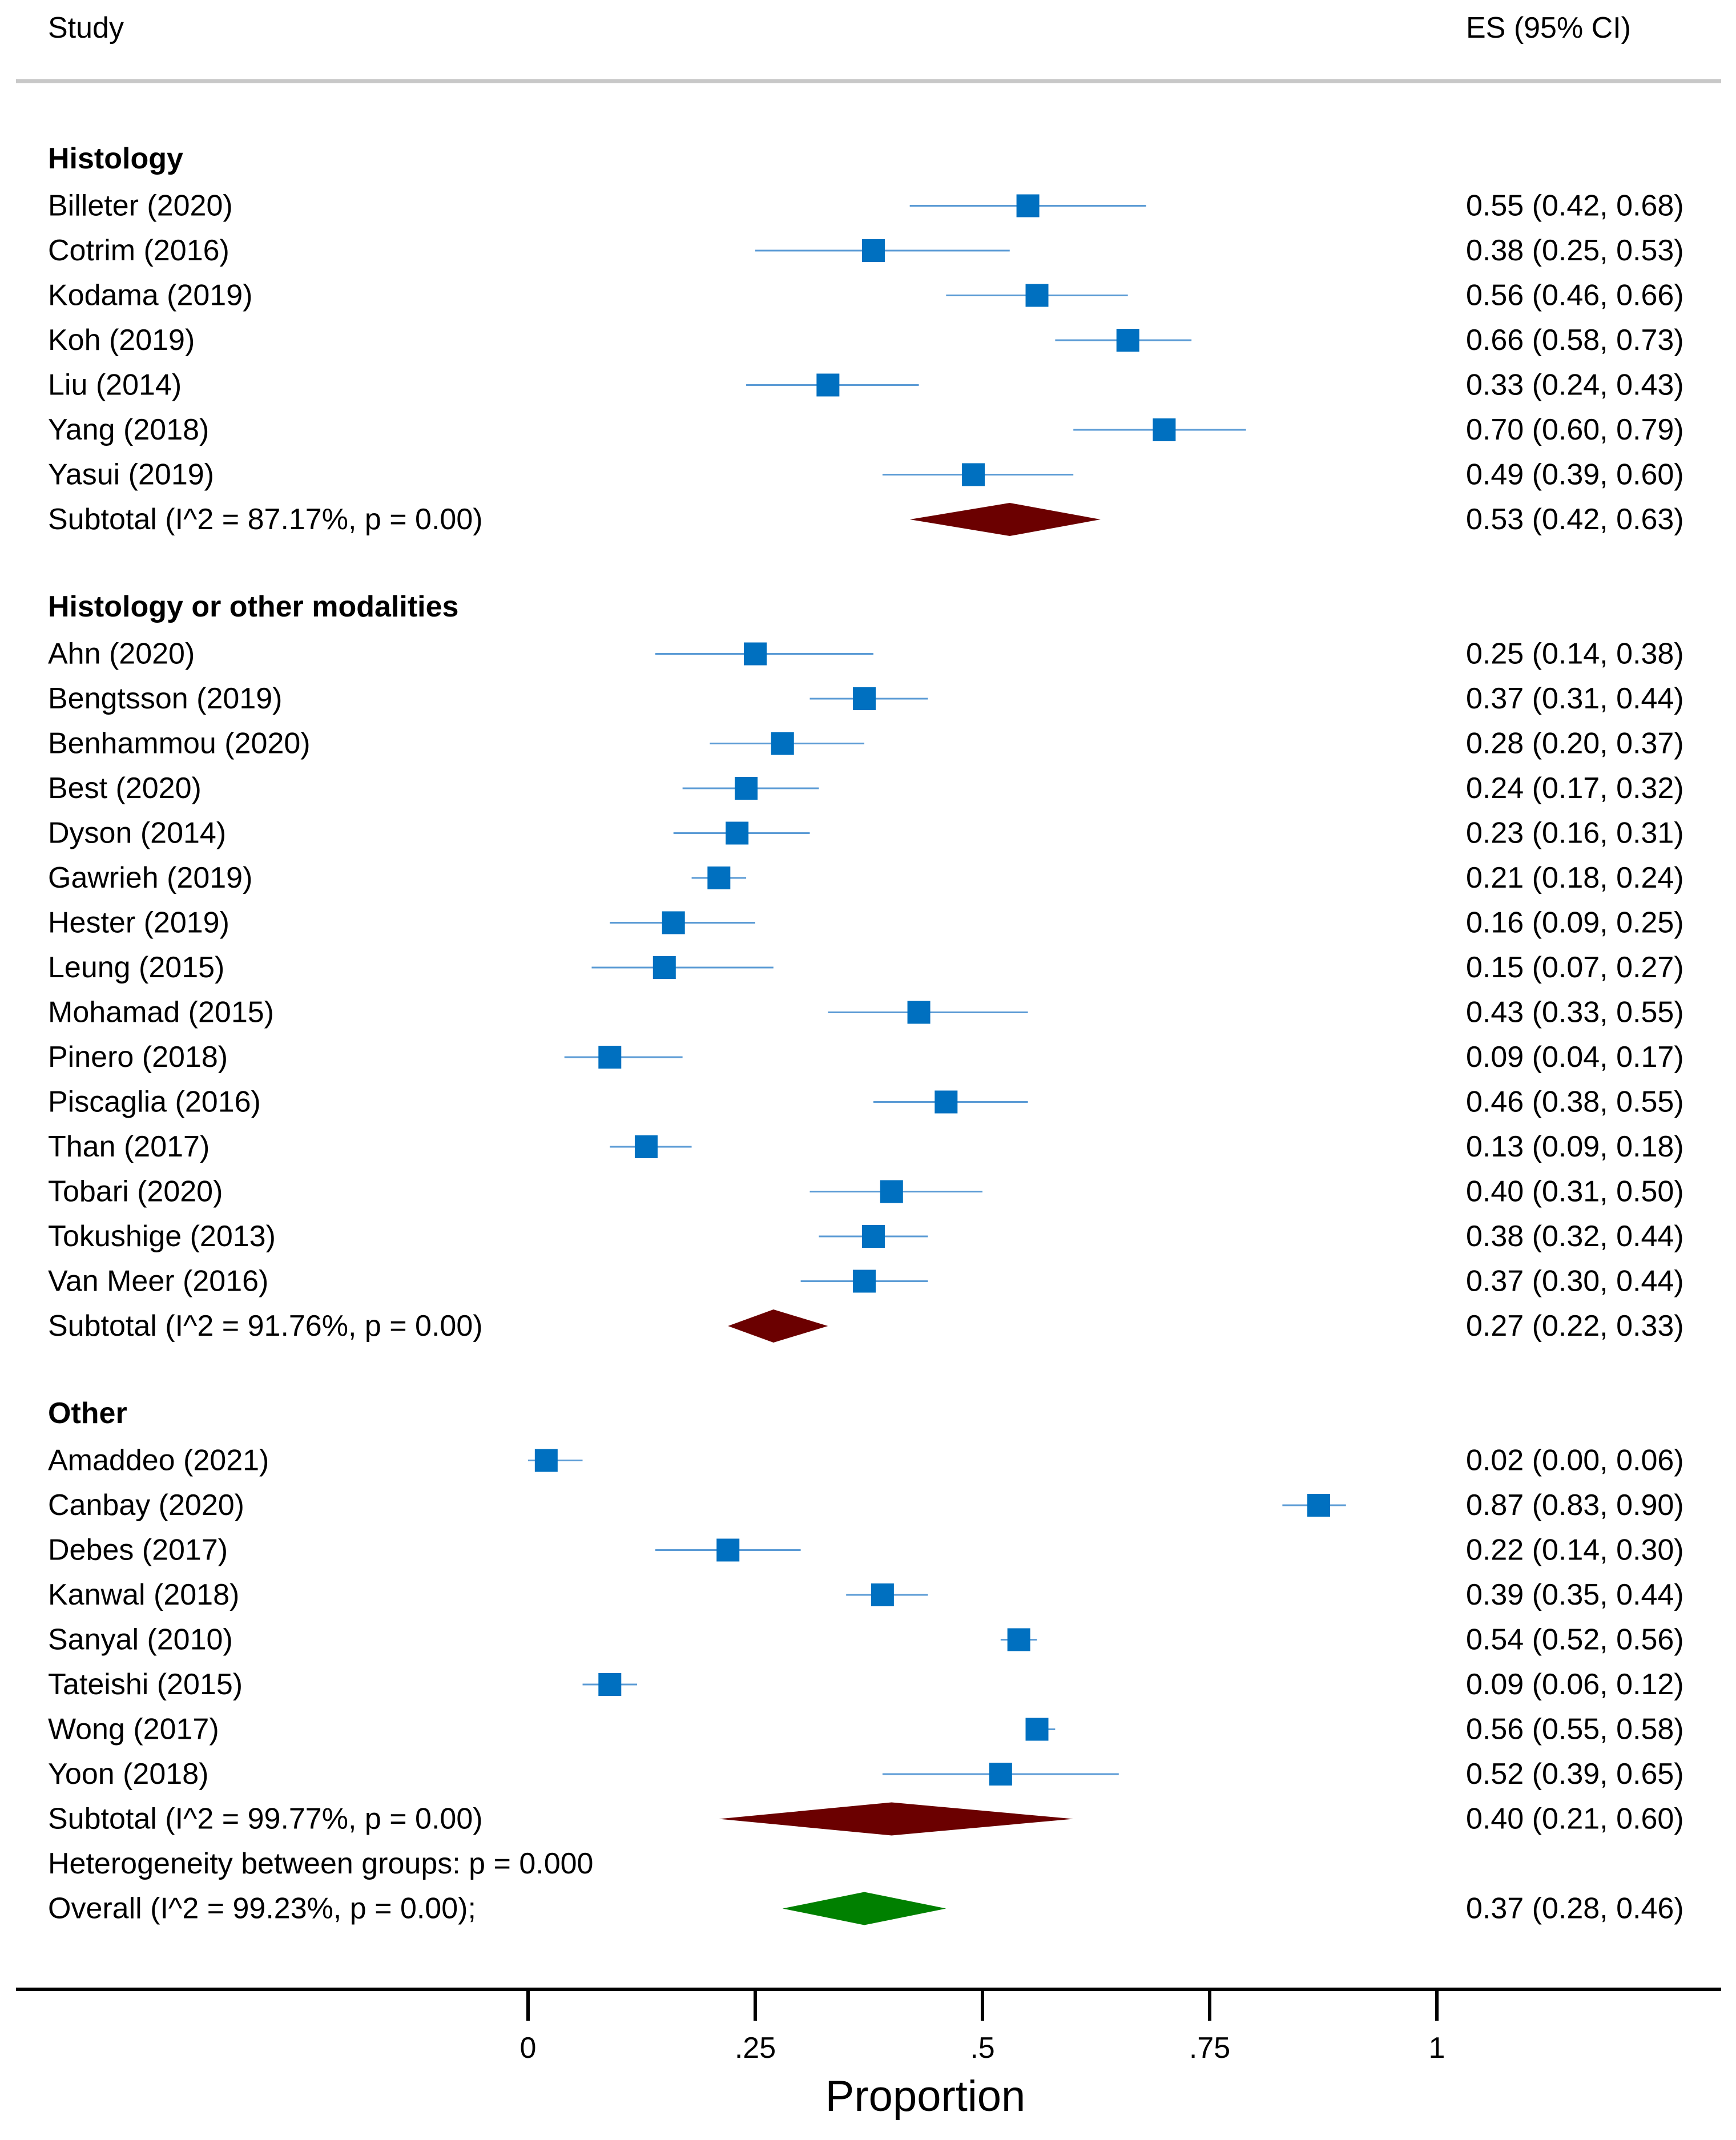  What do you see at coordinates (138, 1551) in the screenshot?
I see `study-label: Debes (2017)` at bounding box center [138, 1551].